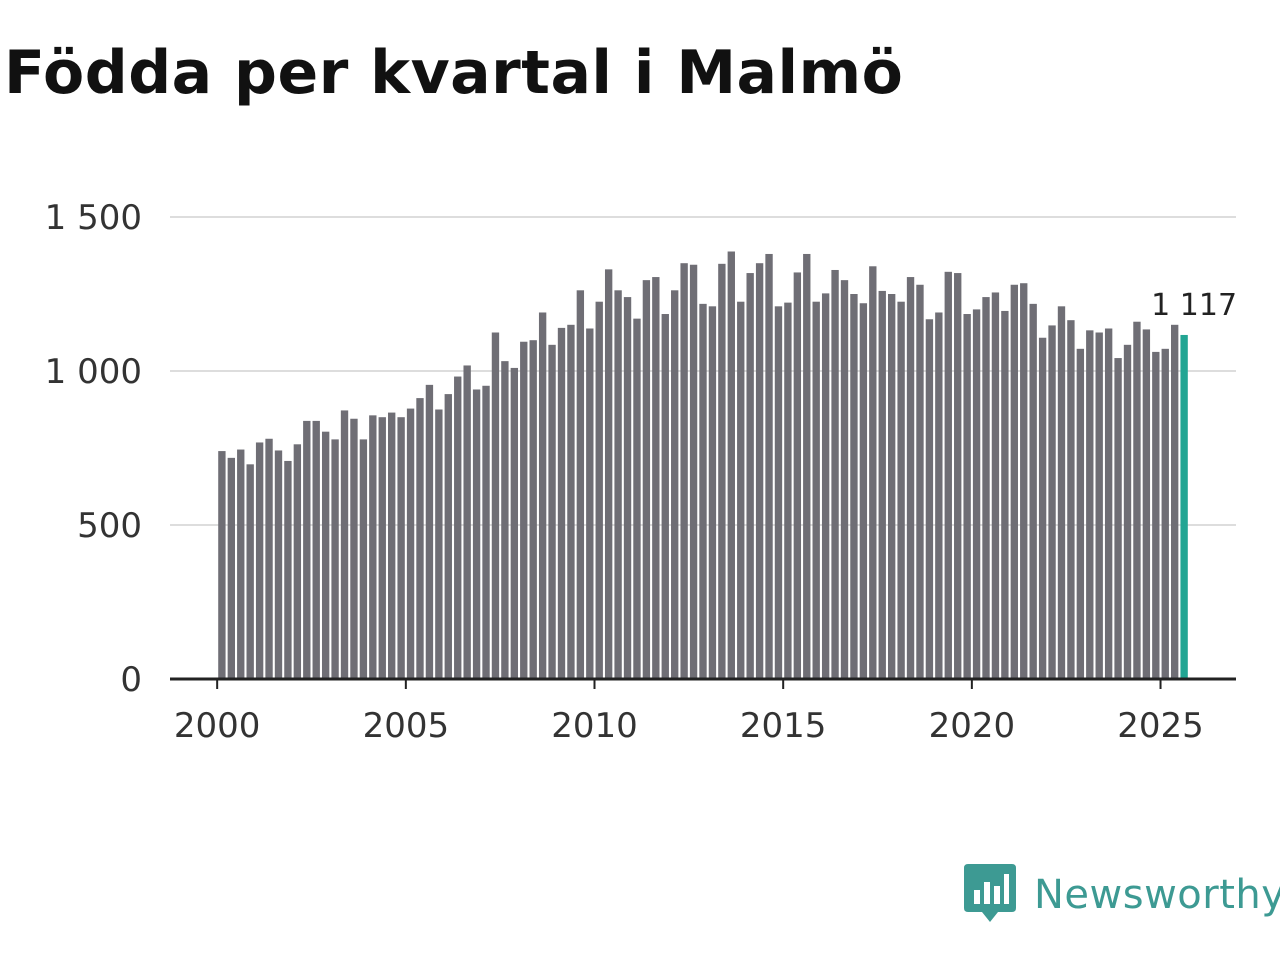 Image resolution: width=1280 pixels, height=960 pixels. I want to click on y-tick-label: 1 500, so click(93, 218).